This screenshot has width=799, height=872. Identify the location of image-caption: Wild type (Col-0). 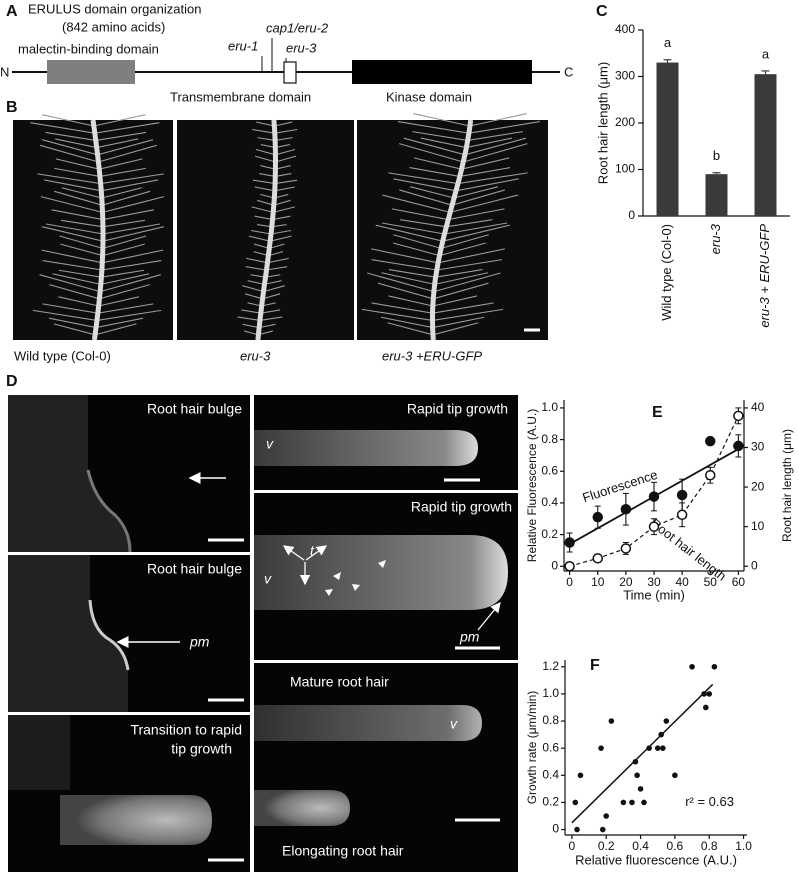
(62, 355).